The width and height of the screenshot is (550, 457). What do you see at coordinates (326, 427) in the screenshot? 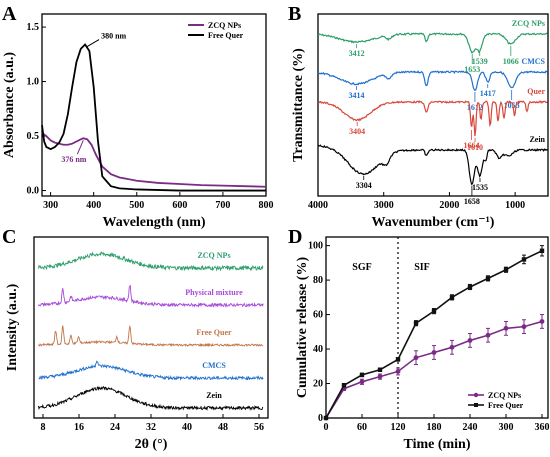
I see `x-tick-label-d: 0` at bounding box center [326, 427].